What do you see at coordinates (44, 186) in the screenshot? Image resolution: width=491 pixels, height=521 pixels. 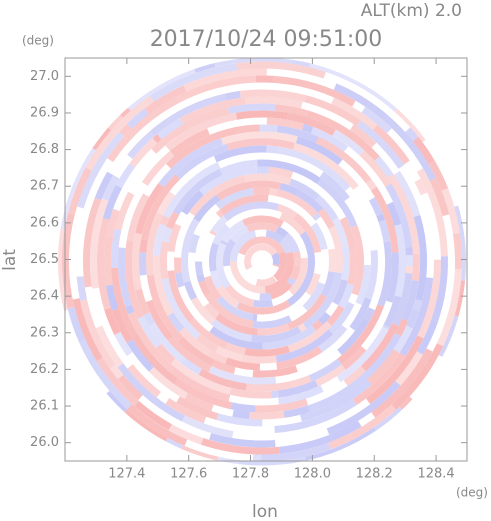 I see `y-tick-label: 26.7` at bounding box center [44, 186].